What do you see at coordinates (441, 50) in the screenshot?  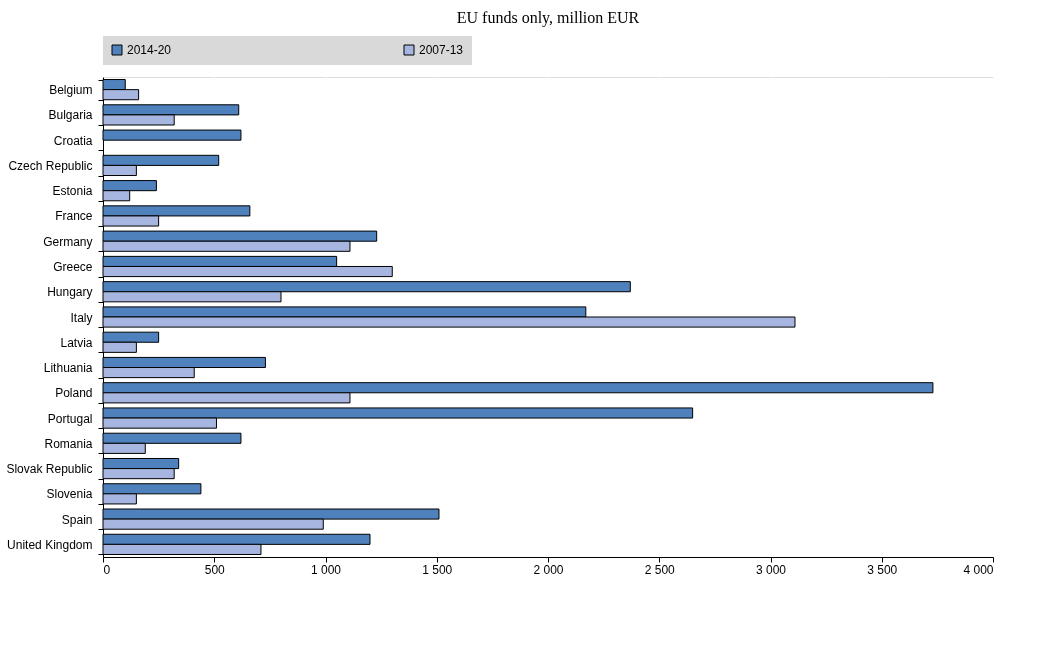 I see `legend-label: 2007-13` at bounding box center [441, 50].